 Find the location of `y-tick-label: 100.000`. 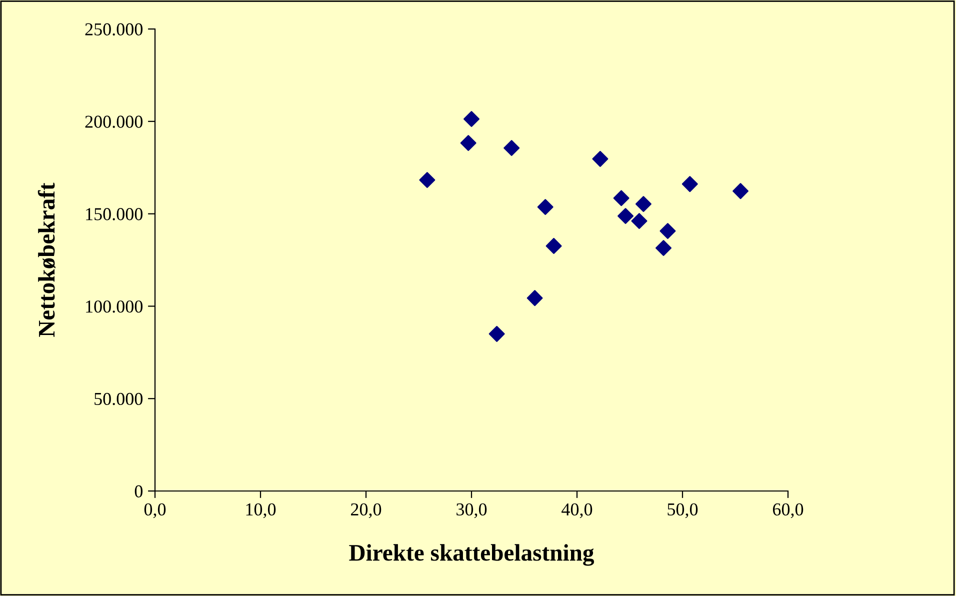

y-tick-label: 100.000 is located at coordinates (114, 306).